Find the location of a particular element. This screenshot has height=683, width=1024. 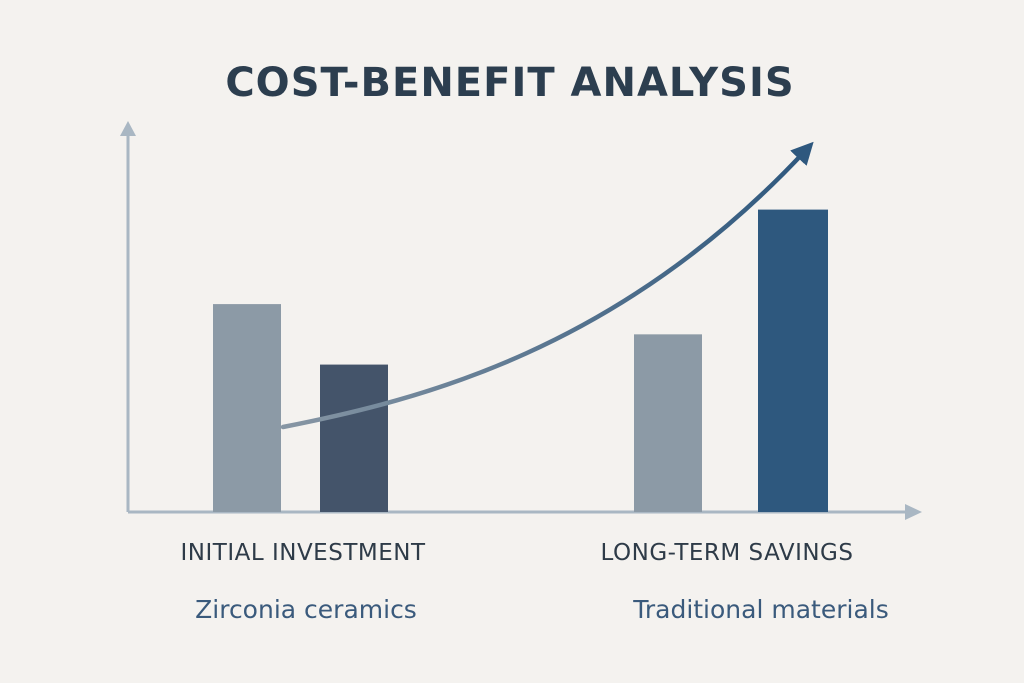

legend-label-traditional-materials: Traditional materials is located at coordinates (760, 609).